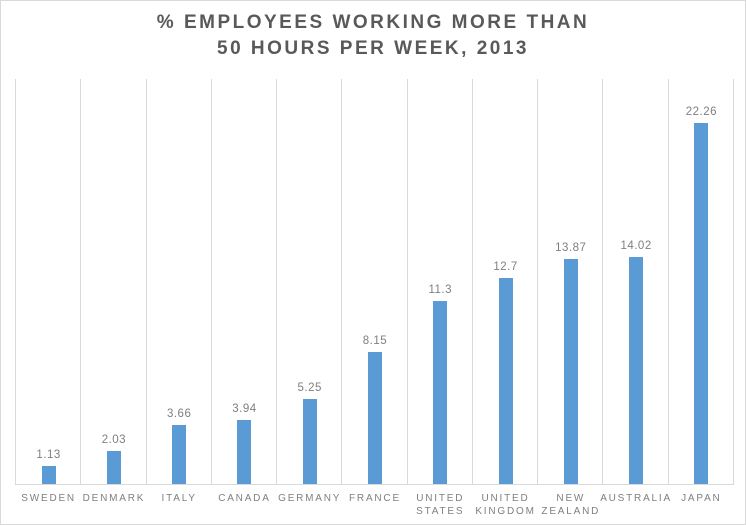 Image resolution: width=746 pixels, height=525 pixels. I want to click on category-label: UNITED STATES, so click(440, 505).